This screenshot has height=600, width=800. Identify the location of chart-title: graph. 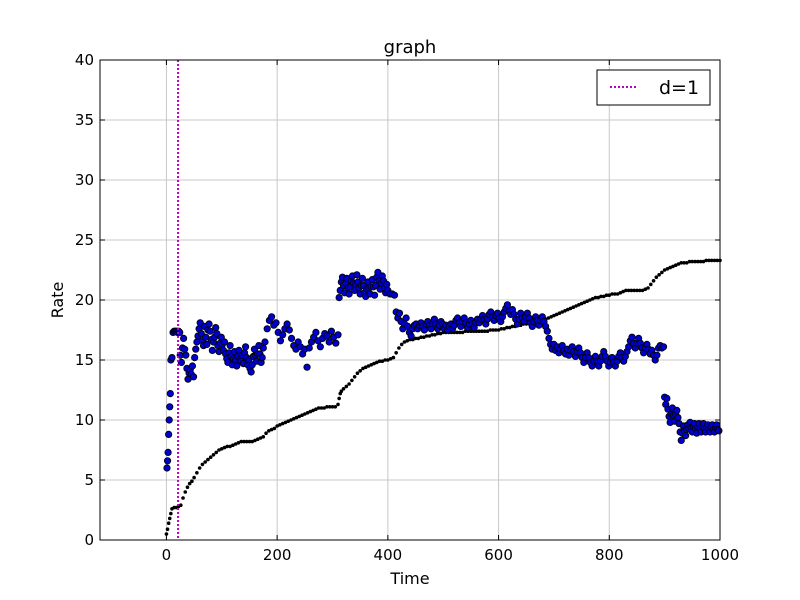
(410, 47).